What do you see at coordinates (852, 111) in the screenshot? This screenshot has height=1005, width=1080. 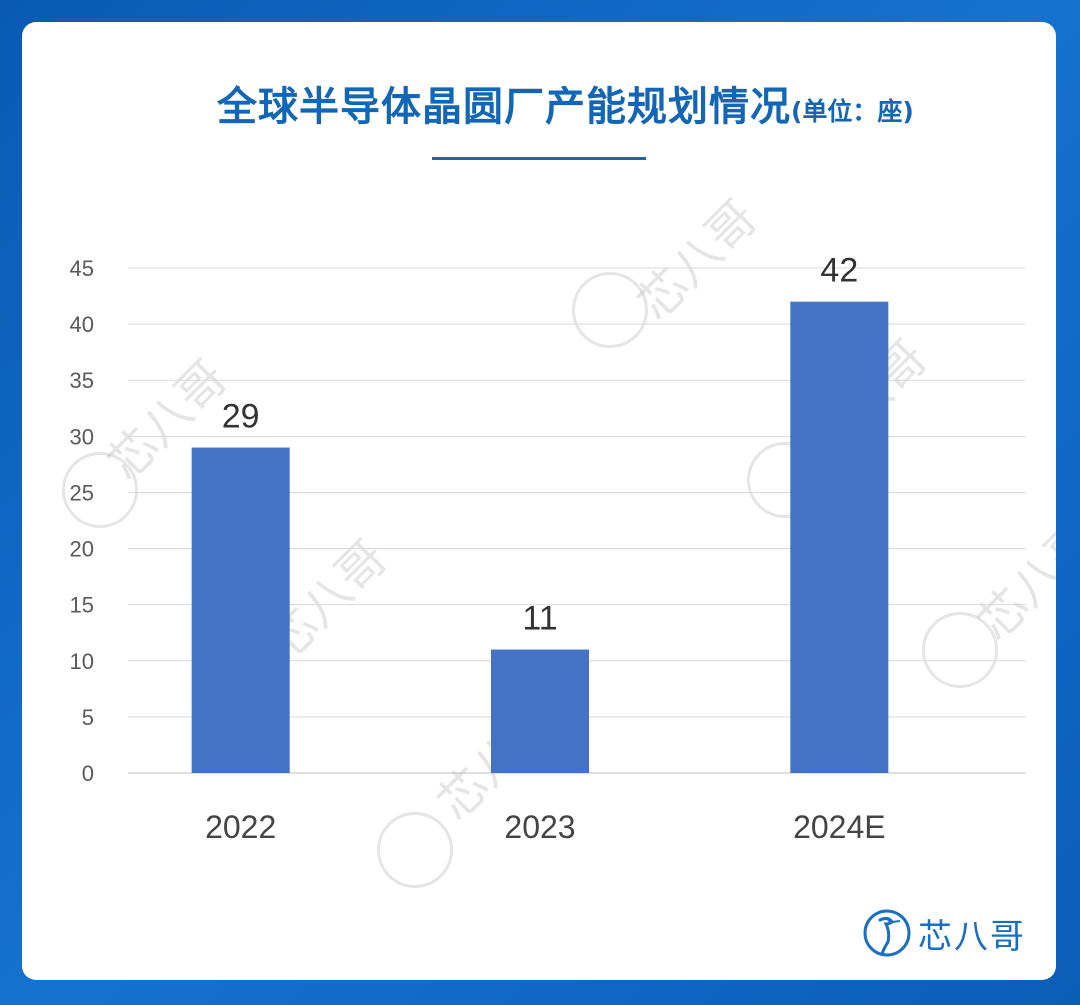 I see `chart-title-unit: (单位：座)` at bounding box center [852, 111].